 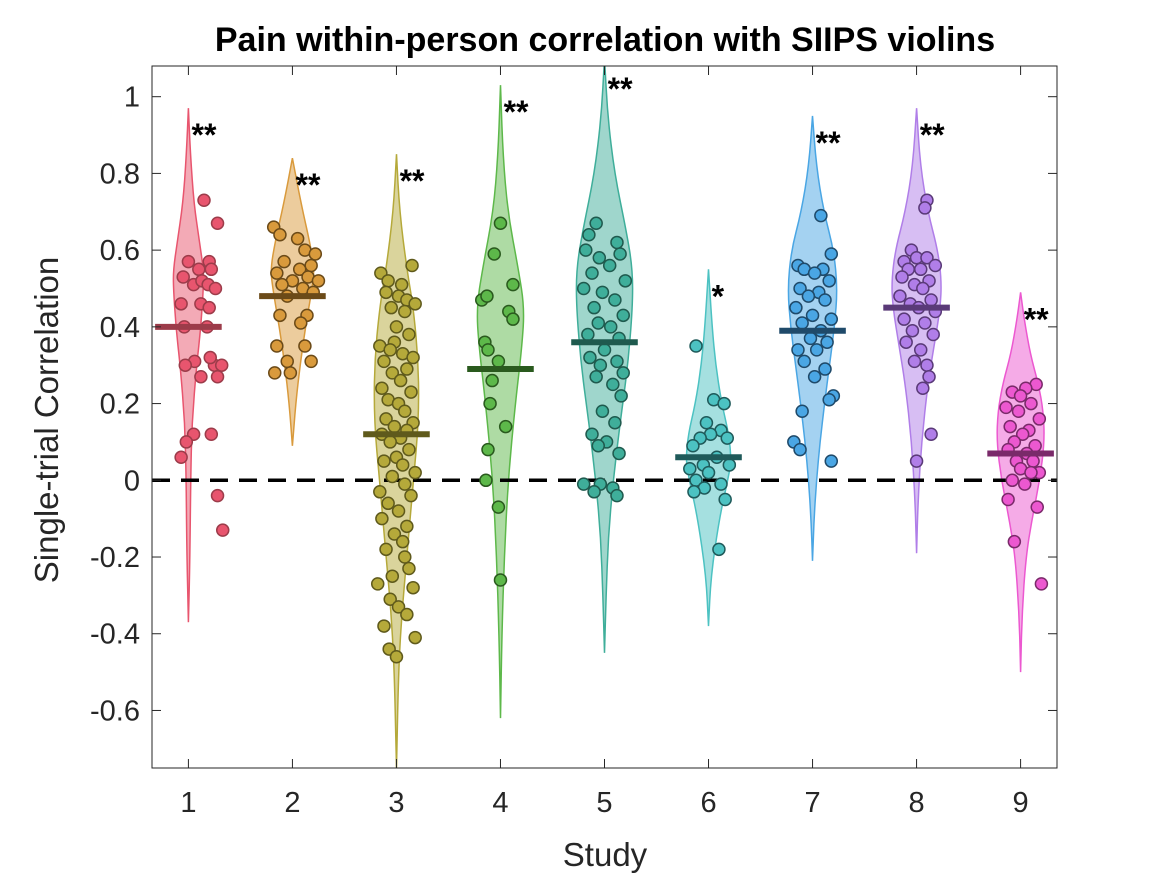 I want to click on y-tick-label: 0.2, so click(x=120, y=405).